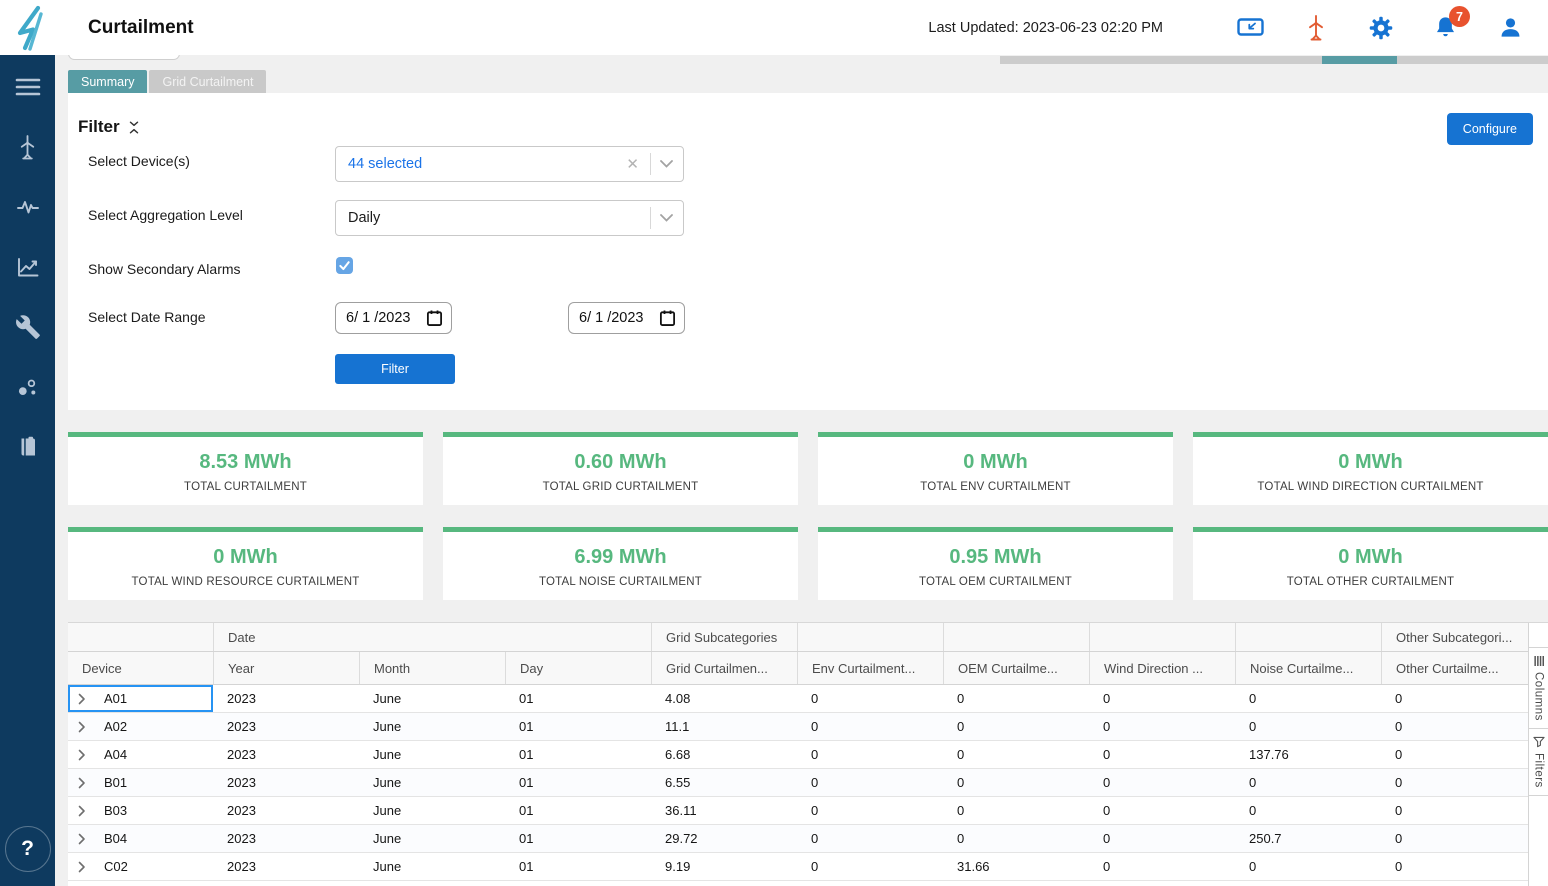 The height and width of the screenshot is (886, 1548). What do you see at coordinates (1510, 27) in the screenshot?
I see `user-account-icon` at bounding box center [1510, 27].